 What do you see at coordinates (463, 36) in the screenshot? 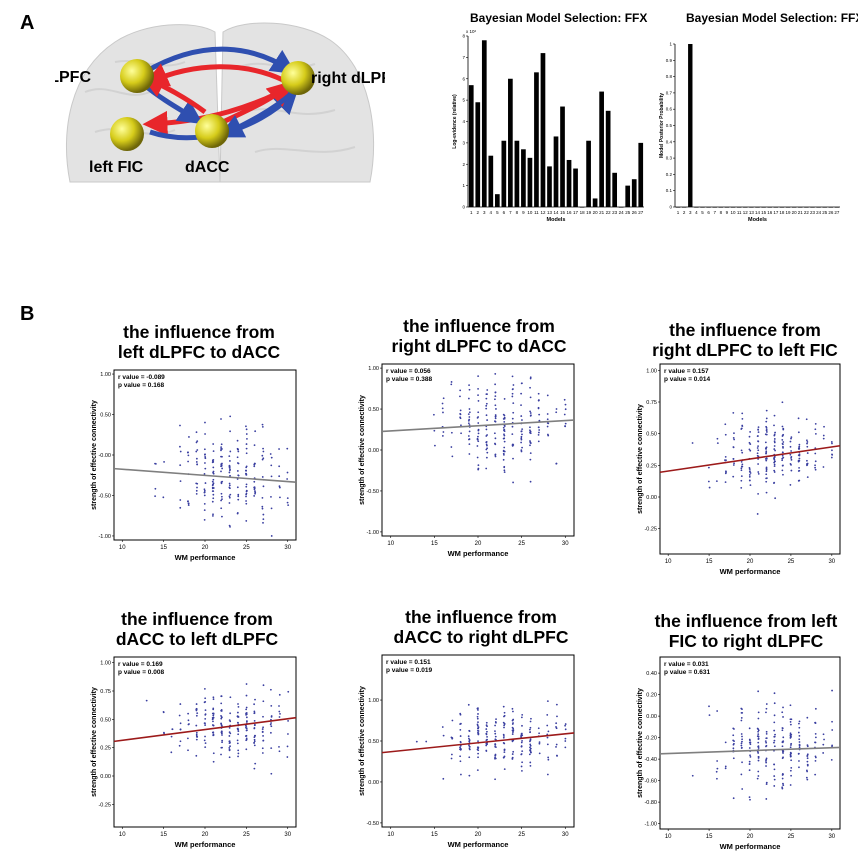
I see `bms-left-ytick-label-8: 8` at bounding box center [463, 36].